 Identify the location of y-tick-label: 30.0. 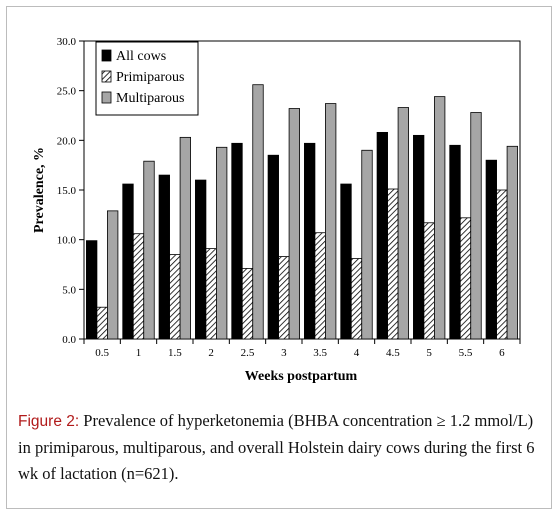
(67, 42).